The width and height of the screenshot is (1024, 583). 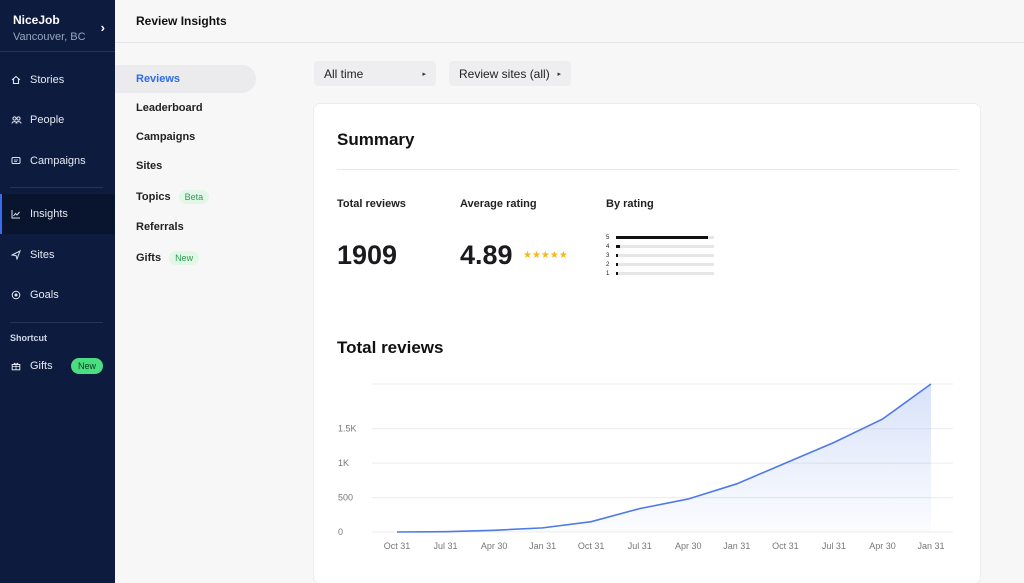 I want to click on org-location: Vancouver, BC, so click(x=49, y=37).